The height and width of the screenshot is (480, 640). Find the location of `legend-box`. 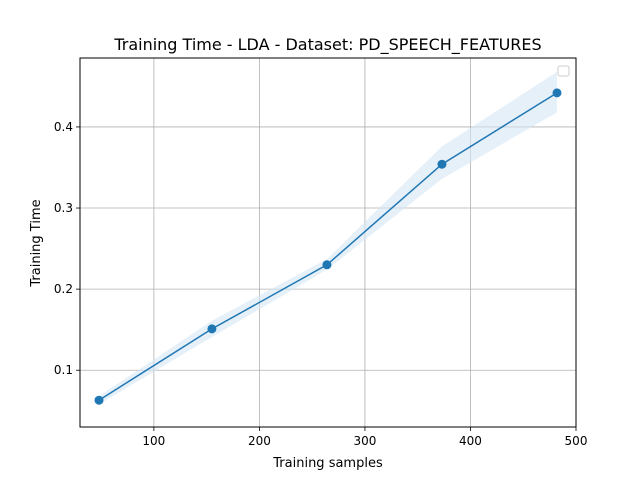

legend-box is located at coordinates (563, 71).